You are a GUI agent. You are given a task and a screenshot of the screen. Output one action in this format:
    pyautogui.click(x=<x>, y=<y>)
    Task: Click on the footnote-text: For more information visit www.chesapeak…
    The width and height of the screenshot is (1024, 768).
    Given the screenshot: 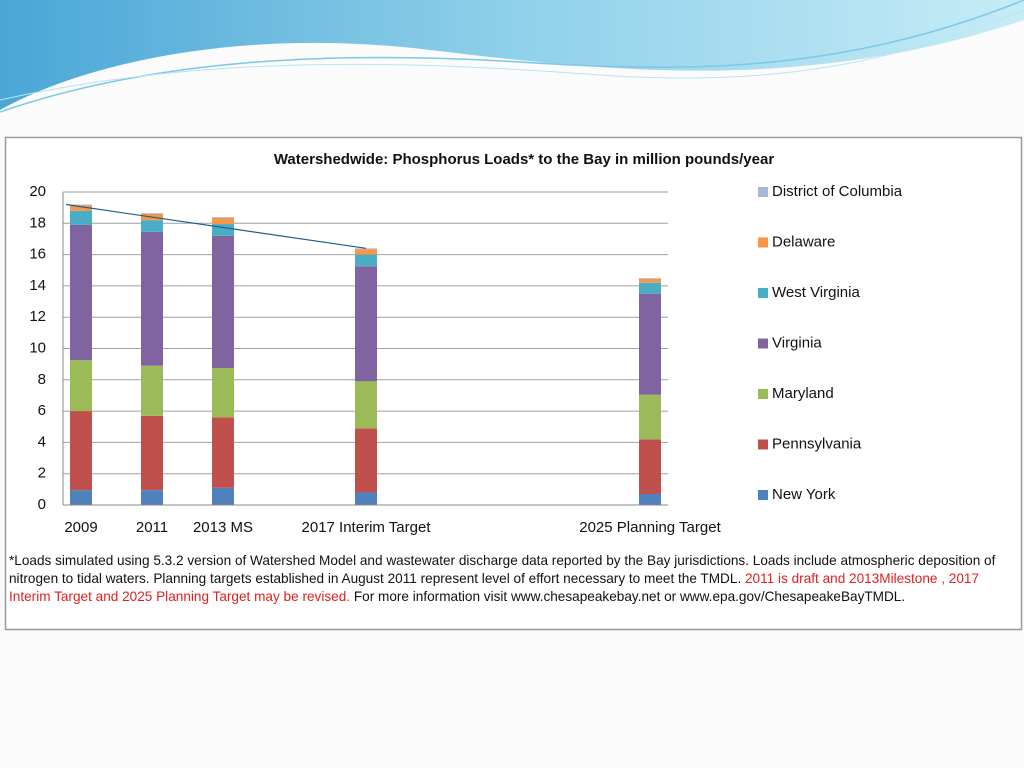 What is the action you would take?
    pyautogui.click(x=629, y=596)
    